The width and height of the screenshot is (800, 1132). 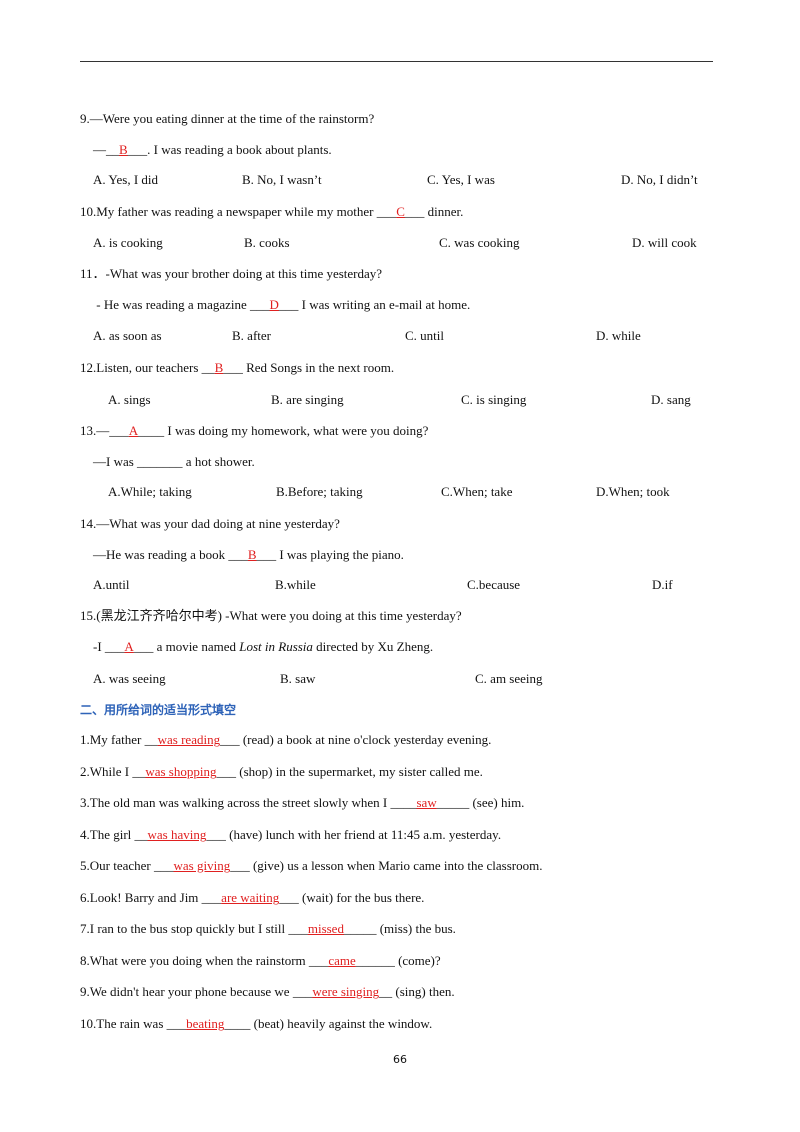 What do you see at coordinates (396, 61) in the screenshot?
I see `header-rule` at bounding box center [396, 61].